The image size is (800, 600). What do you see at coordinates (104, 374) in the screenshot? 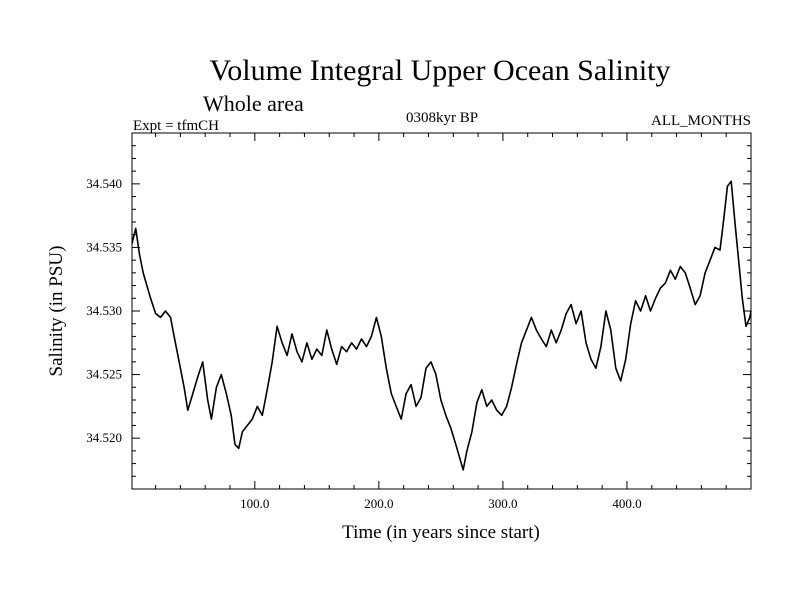
I see `y-tick-label: 34.525` at bounding box center [104, 374].